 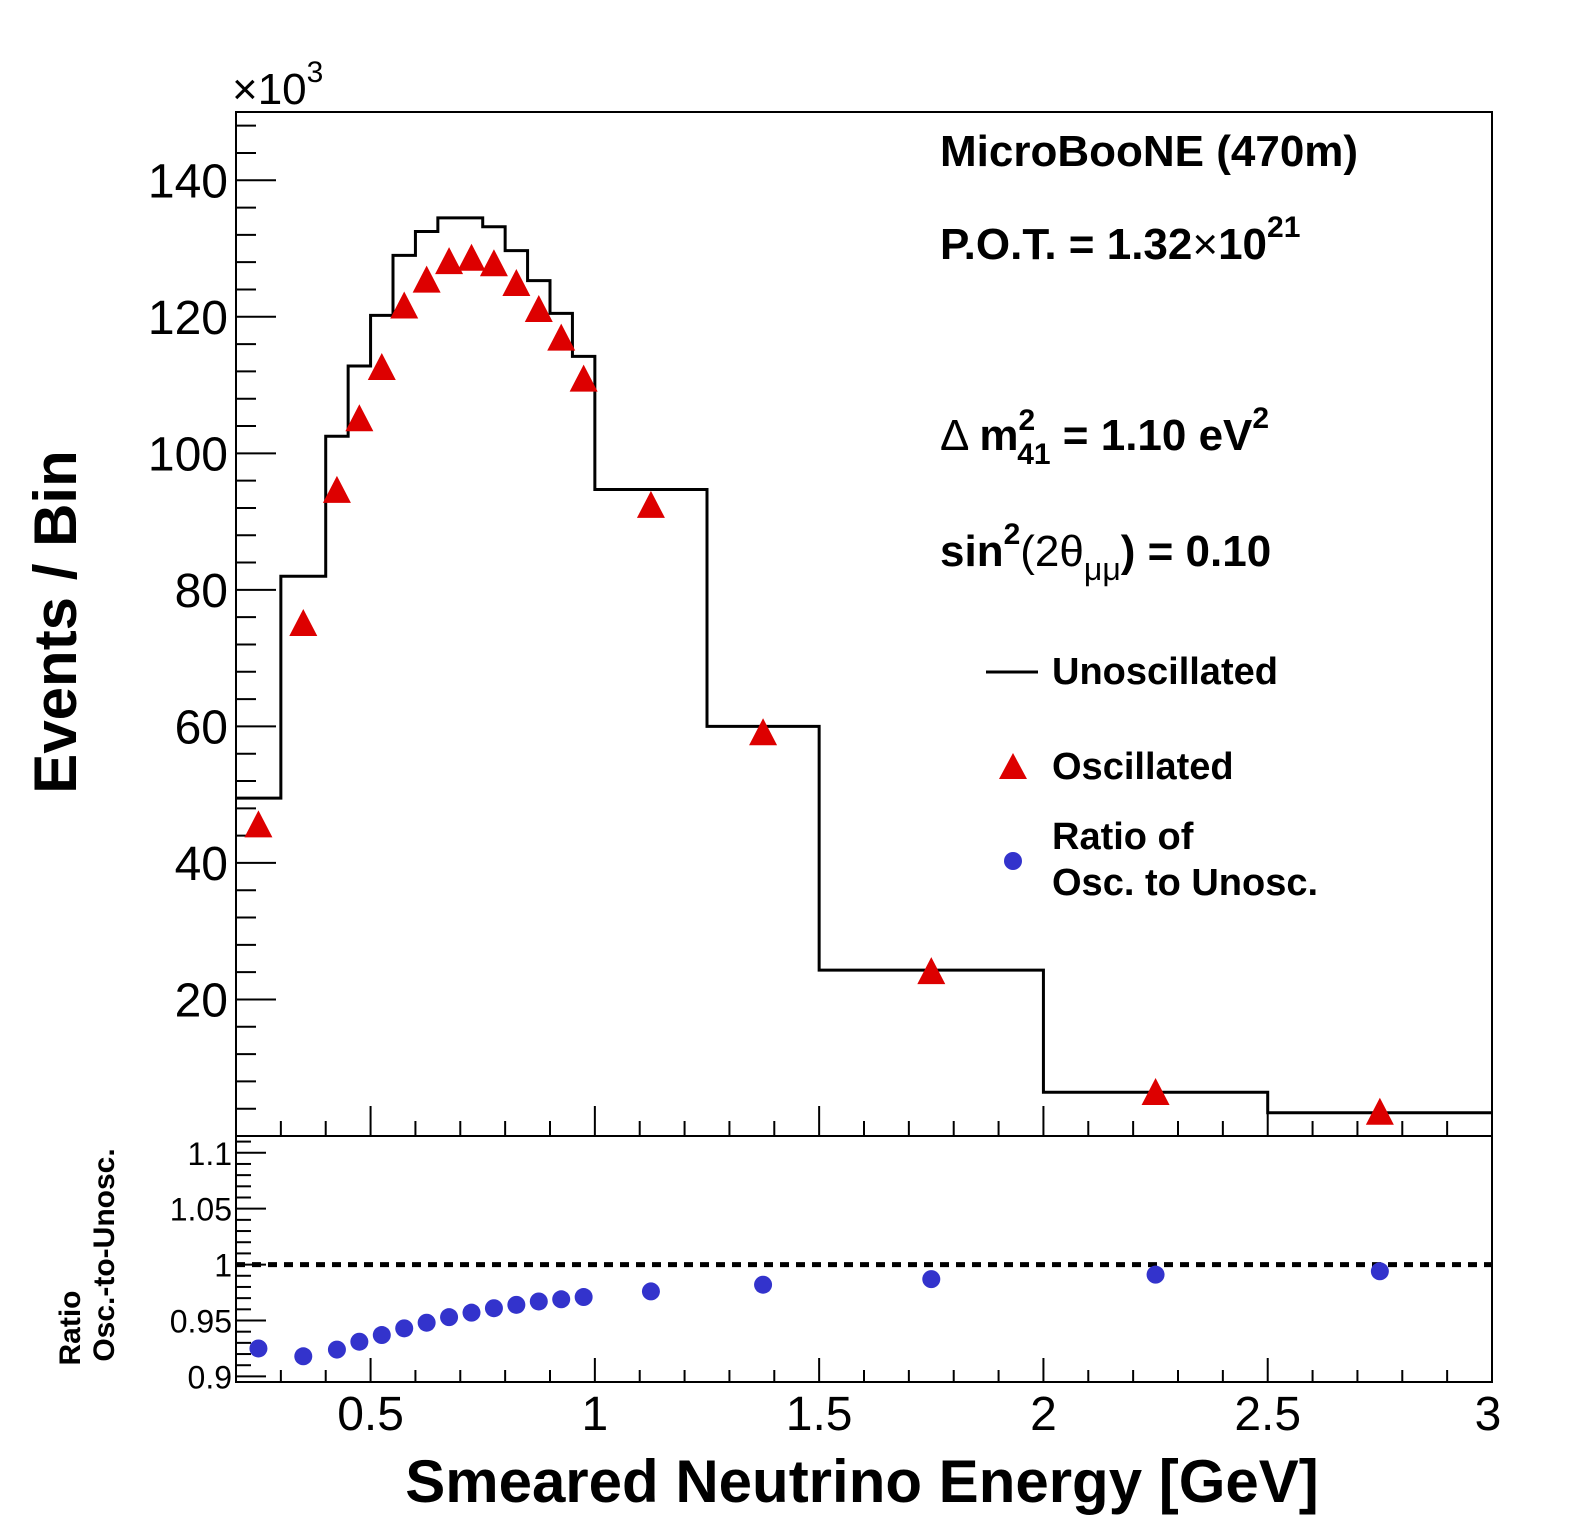 I want to click on main-y-tick-label: 60, so click(x=201, y=727).